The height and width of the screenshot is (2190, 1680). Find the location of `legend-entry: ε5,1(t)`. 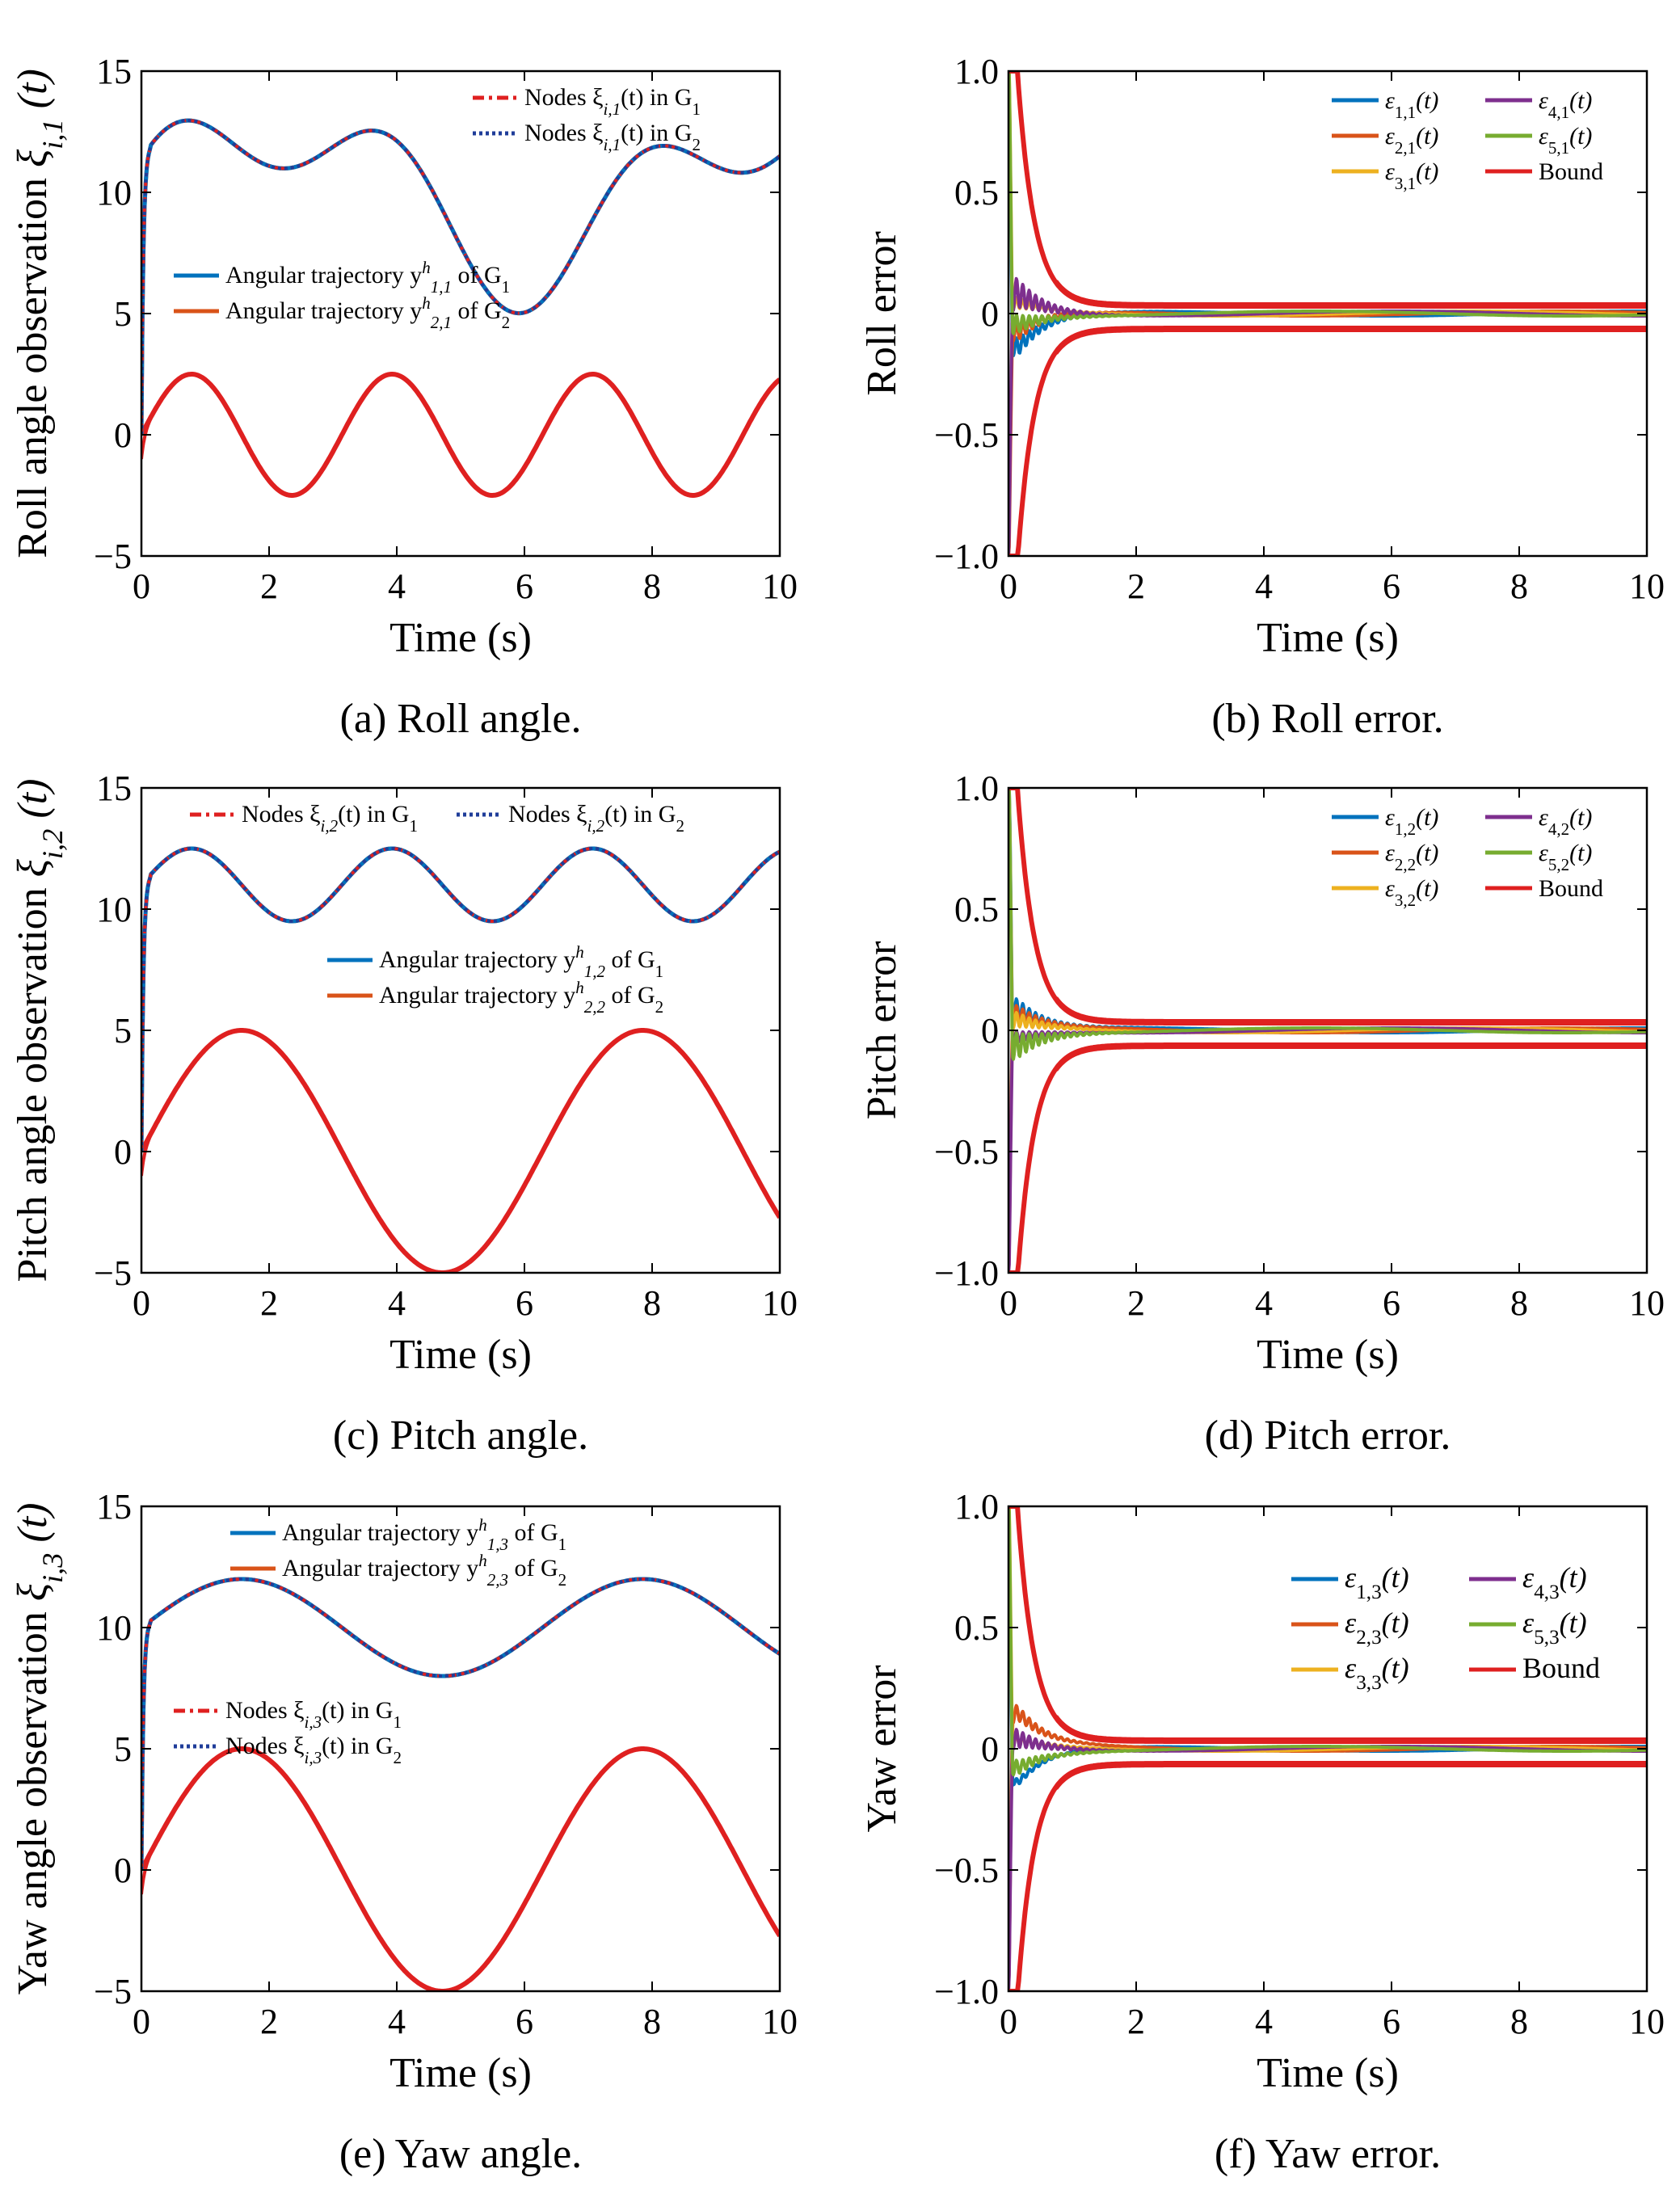

legend-entry: ε5,1(t) is located at coordinates (1565, 141).